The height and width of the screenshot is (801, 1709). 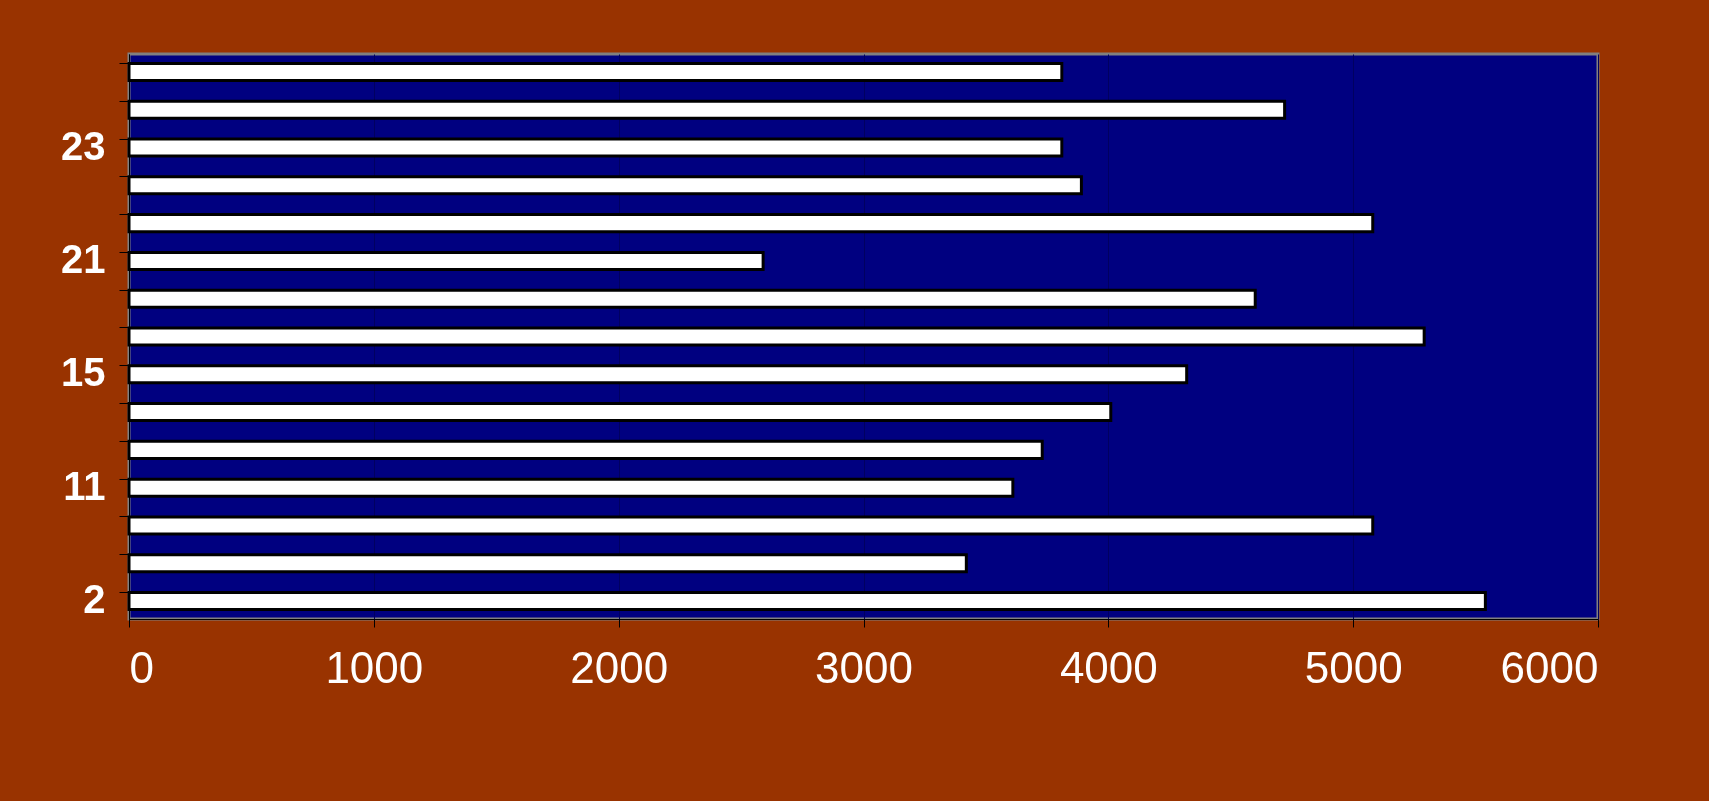 I want to click on x-tick-label: 5000, so click(x=1353, y=667).